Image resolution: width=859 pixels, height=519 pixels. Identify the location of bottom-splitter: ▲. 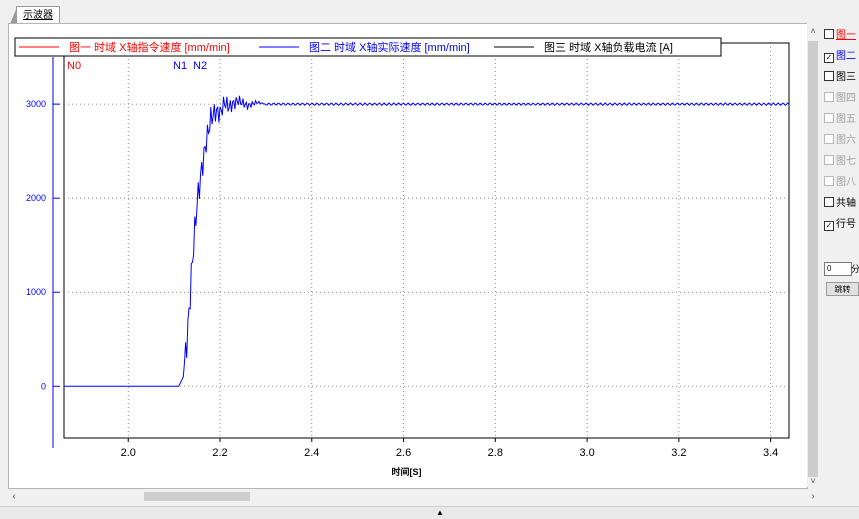
(429, 512).